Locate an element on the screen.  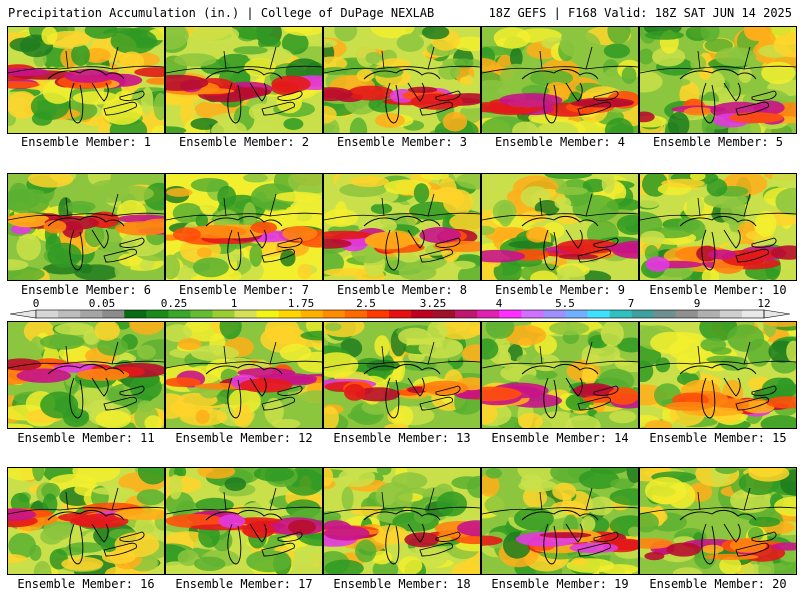
ensemble-member-label: Ensemble Member: 6 is located at coordinates (86, 290).